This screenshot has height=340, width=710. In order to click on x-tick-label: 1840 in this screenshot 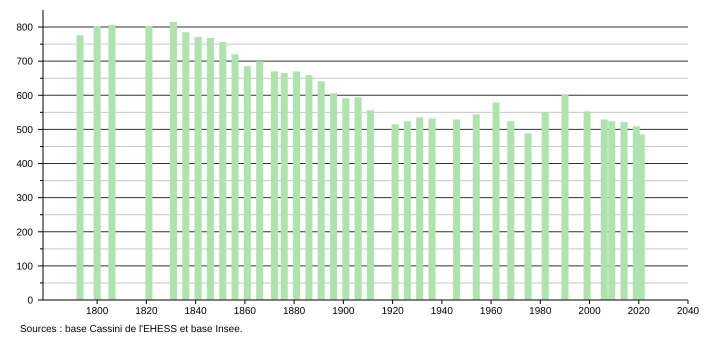, I will do `click(196, 311)`.